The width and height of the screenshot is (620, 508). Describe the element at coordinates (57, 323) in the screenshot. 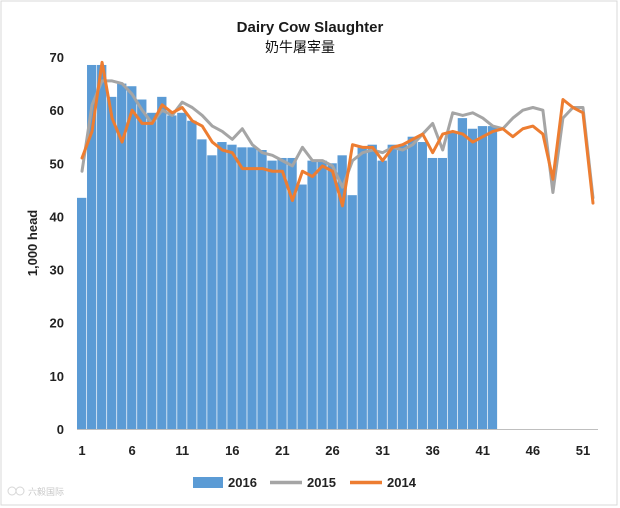

I see `y-tick-label-20: 20` at that location.